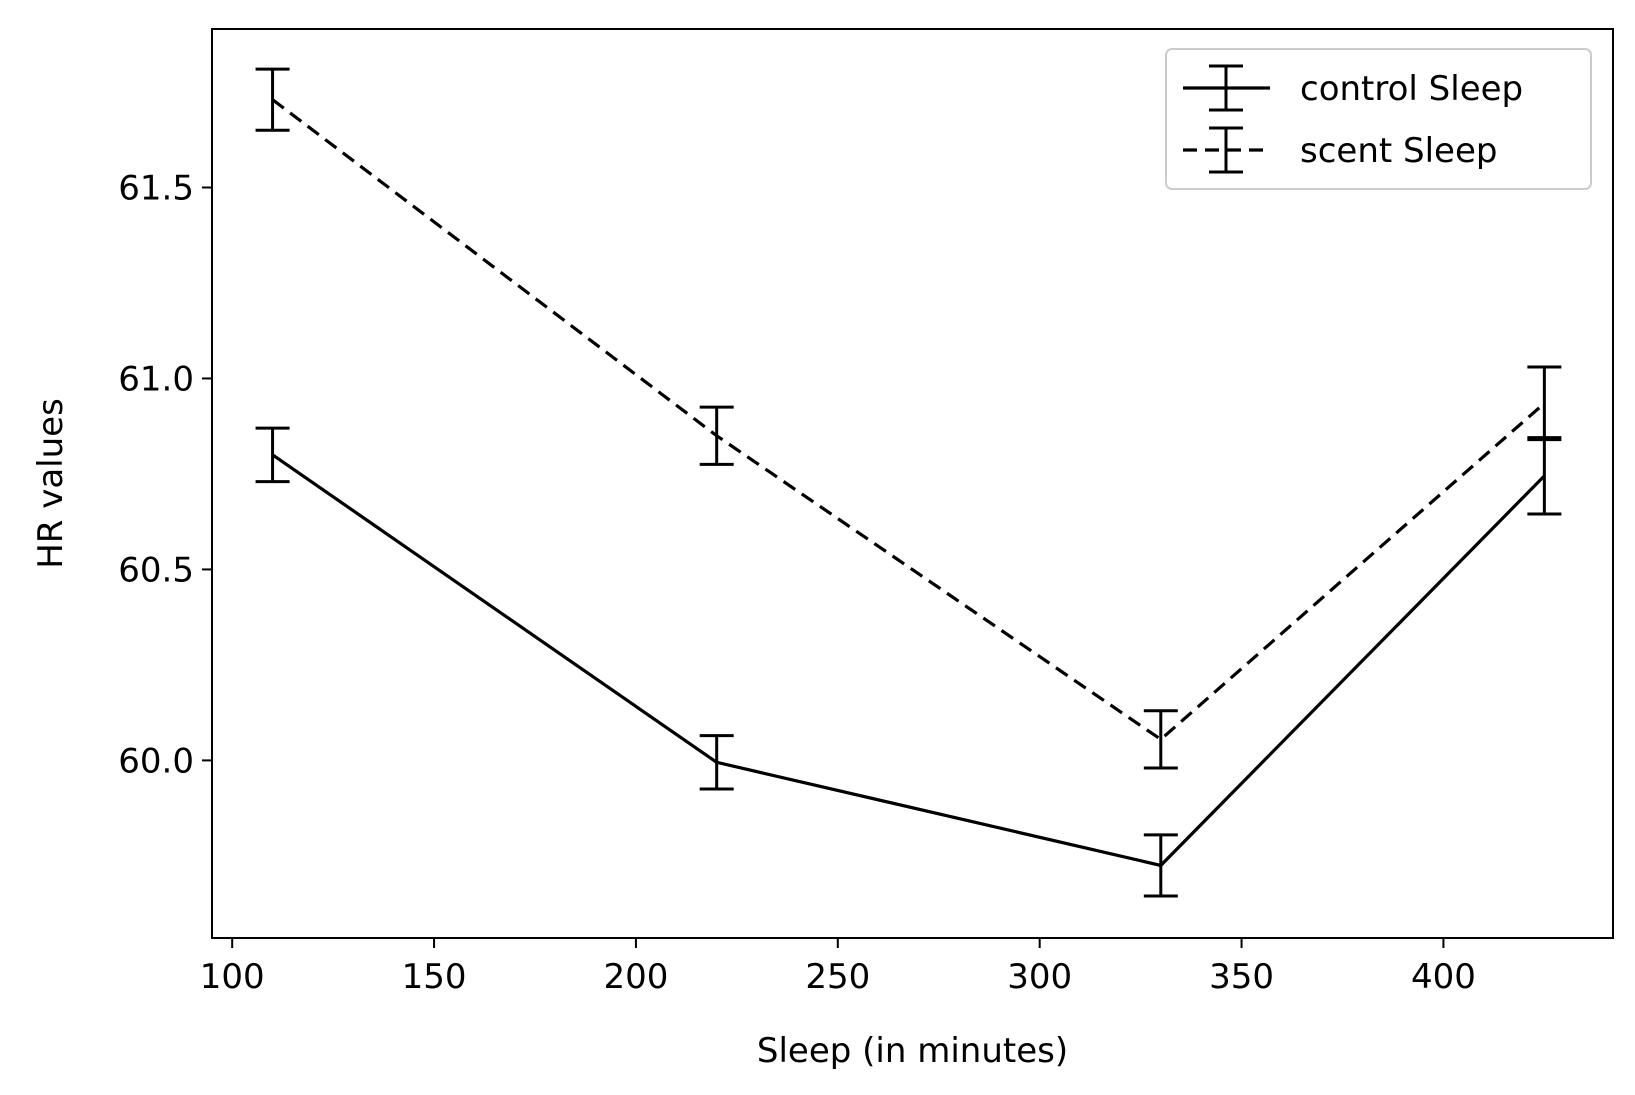 This screenshot has height=1095, width=1635. I want to click on x-tick-label: 150, so click(434, 977).